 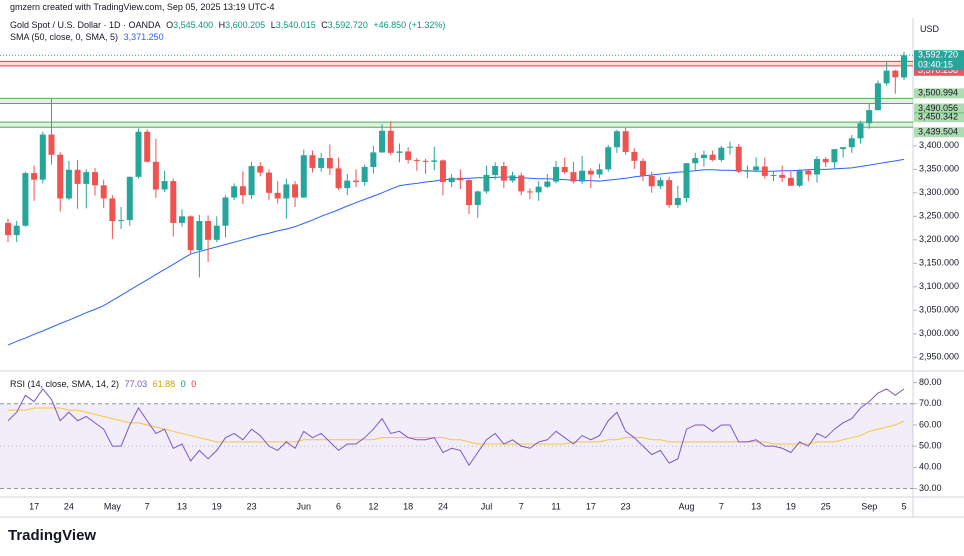 I want to click on x-tick-label: Aug, so click(x=687, y=506).